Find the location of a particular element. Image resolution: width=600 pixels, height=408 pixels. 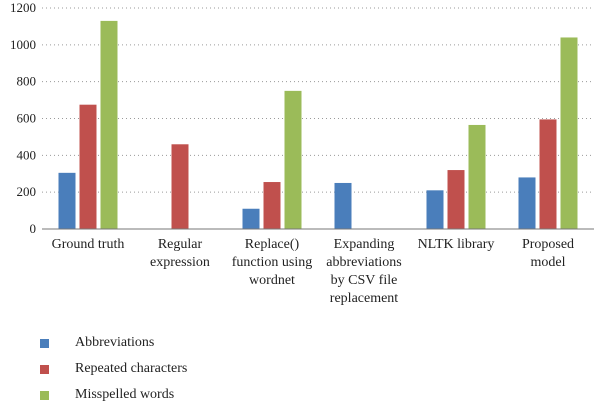

y-tick-label: 800 is located at coordinates (27, 81).